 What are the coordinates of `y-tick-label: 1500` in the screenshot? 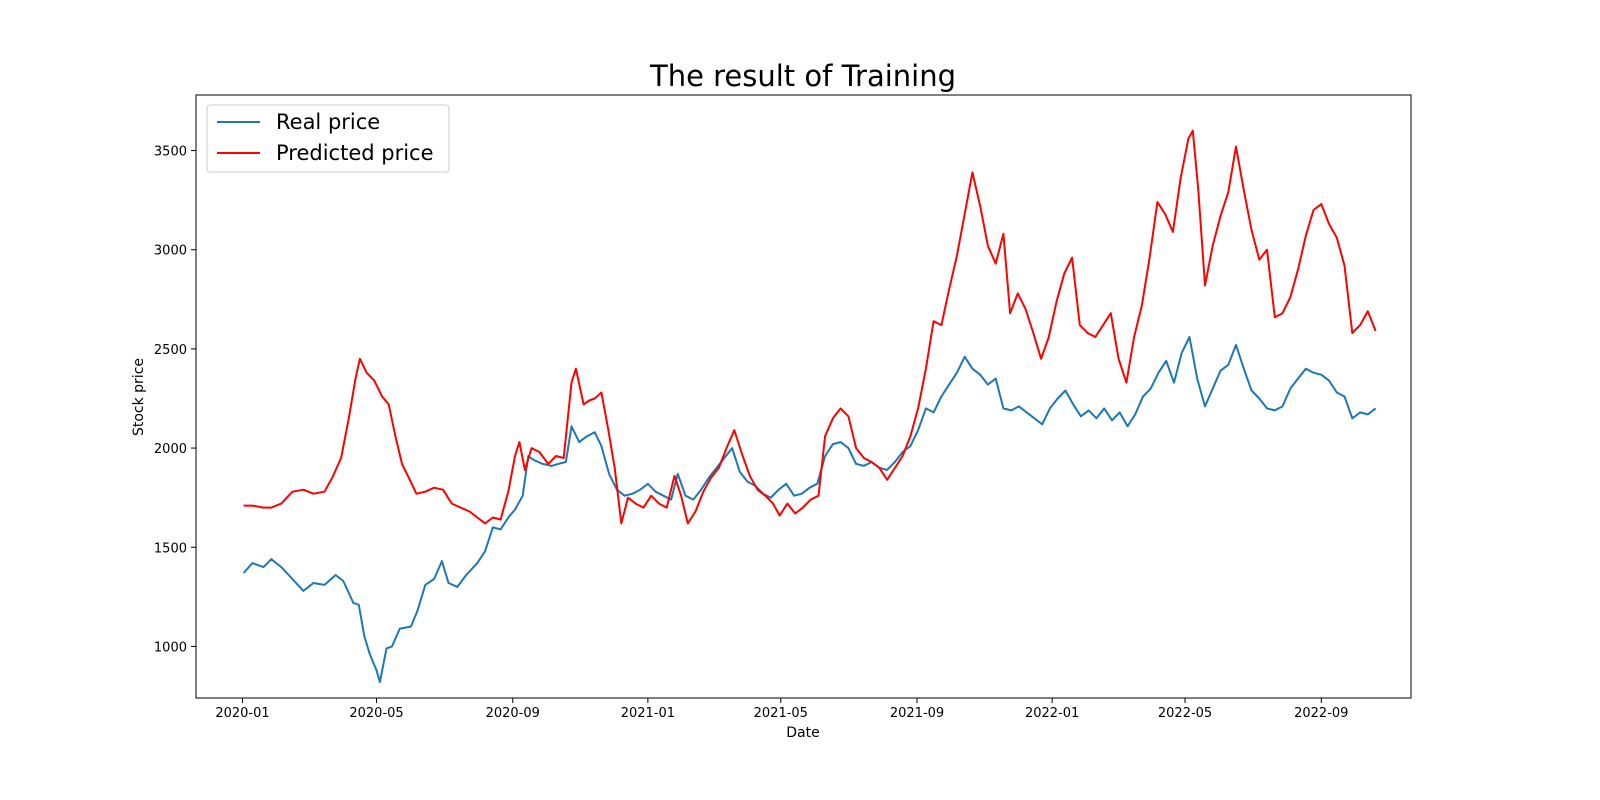 It's located at (170, 548).